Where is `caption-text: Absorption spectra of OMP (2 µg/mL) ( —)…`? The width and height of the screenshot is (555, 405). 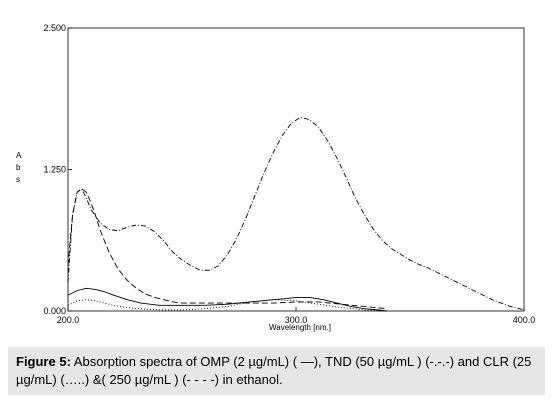 caption-text: Absorption spectra of OMP (2 µg/mL) ( —)… is located at coordinates (274, 370).